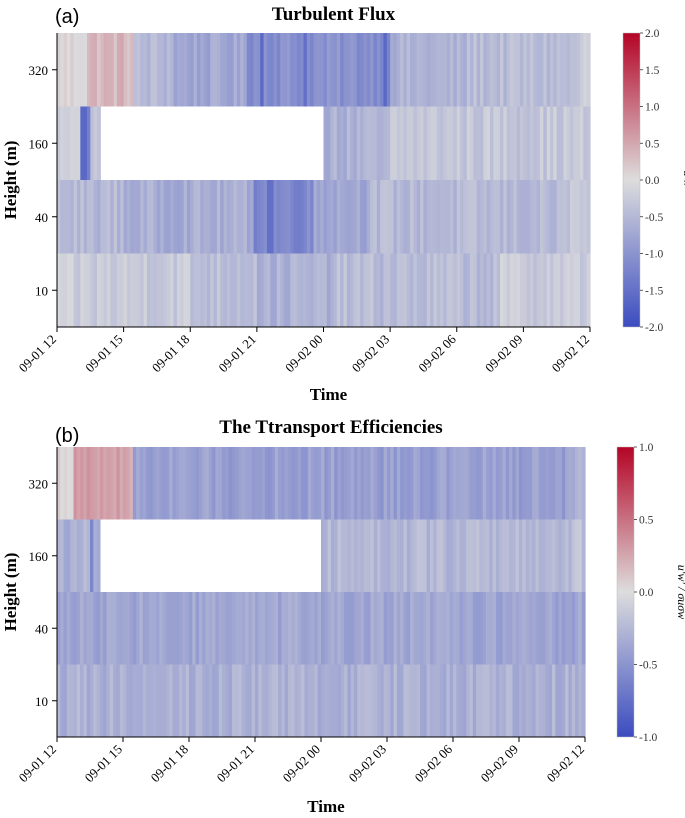 This screenshot has height=818, width=685. What do you see at coordinates (41, 701) in the screenshot?
I see `y-tick-label: 10` at bounding box center [41, 701].